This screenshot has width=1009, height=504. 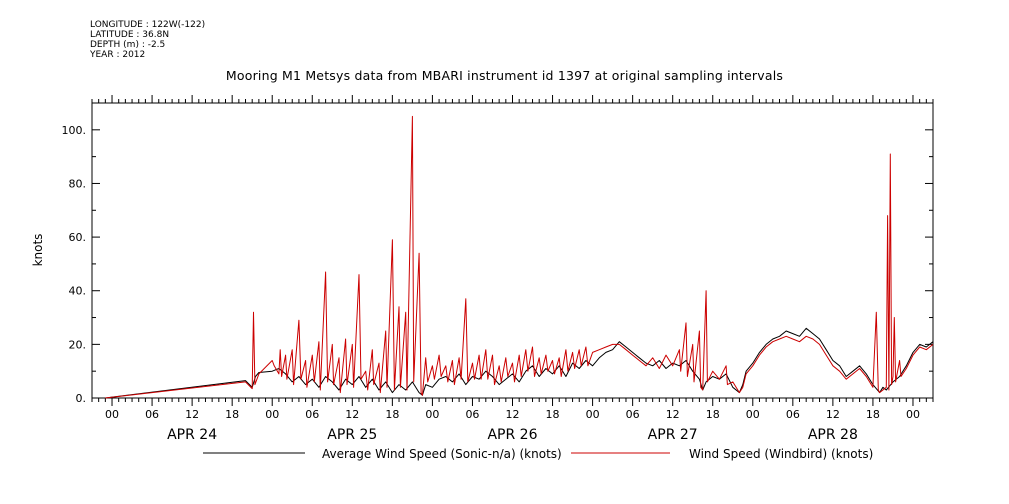 What do you see at coordinates (38, 250) in the screenshot?
I see `y-axis-label: knots` at bounding box center [38, 250].